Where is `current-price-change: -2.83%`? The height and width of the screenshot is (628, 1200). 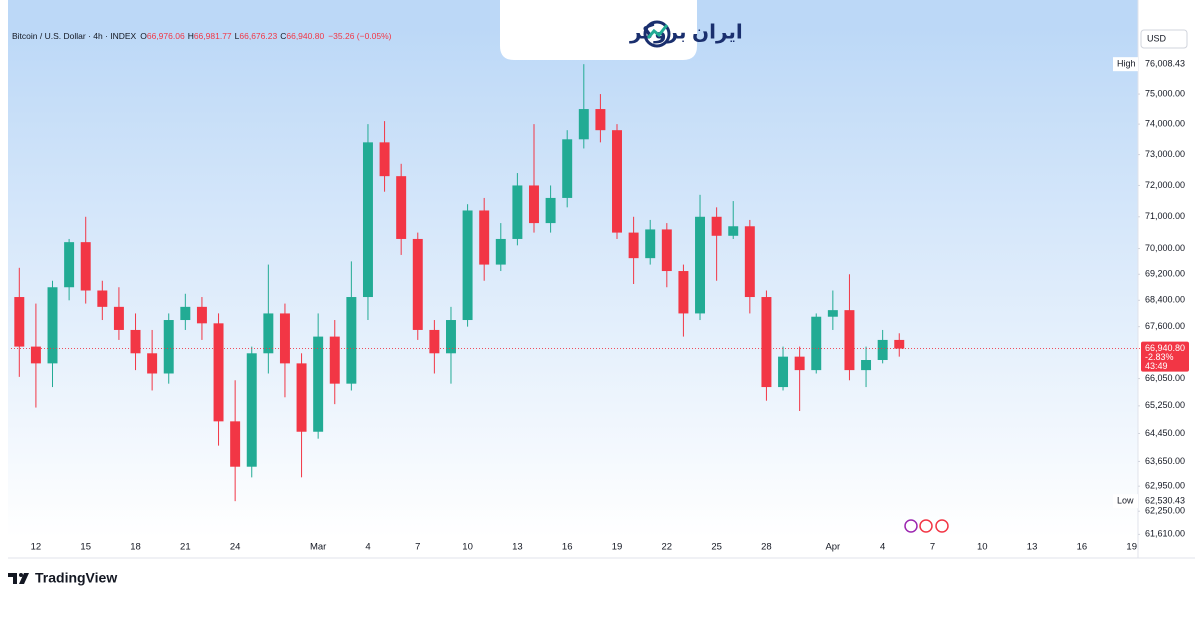
current-price-change: -2.83% is located at coordinates (1159, 357).